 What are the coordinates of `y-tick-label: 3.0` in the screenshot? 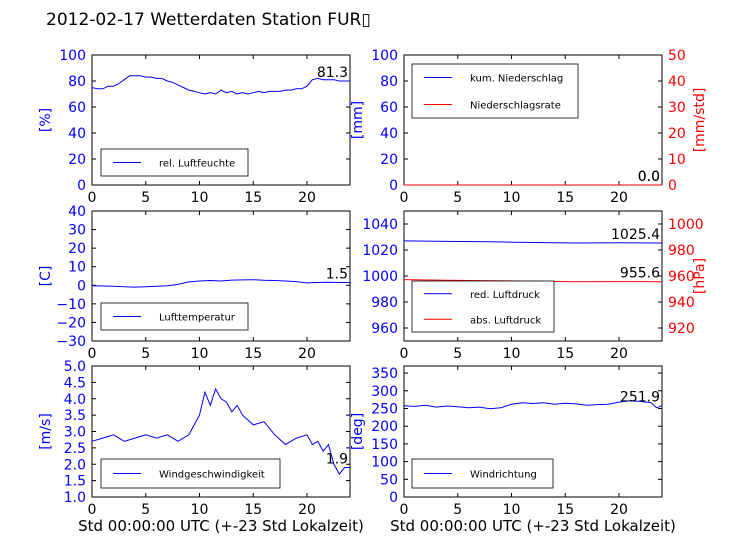 It's located at (75, 433).